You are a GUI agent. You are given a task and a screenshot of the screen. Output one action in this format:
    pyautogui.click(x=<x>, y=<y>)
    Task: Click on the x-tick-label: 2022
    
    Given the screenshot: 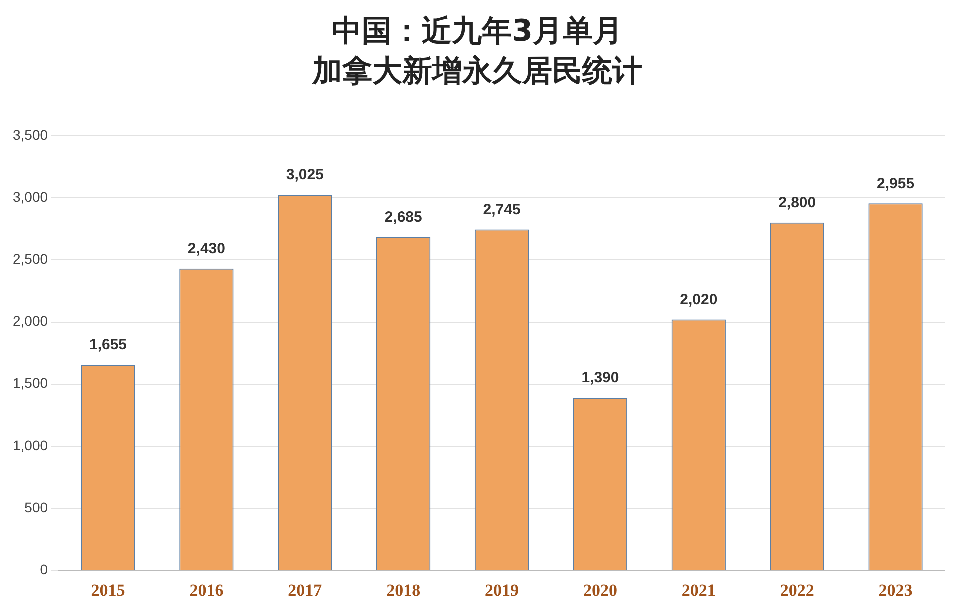 What is the action you would take?
    pyautogui.click(x=797, y=590)
    